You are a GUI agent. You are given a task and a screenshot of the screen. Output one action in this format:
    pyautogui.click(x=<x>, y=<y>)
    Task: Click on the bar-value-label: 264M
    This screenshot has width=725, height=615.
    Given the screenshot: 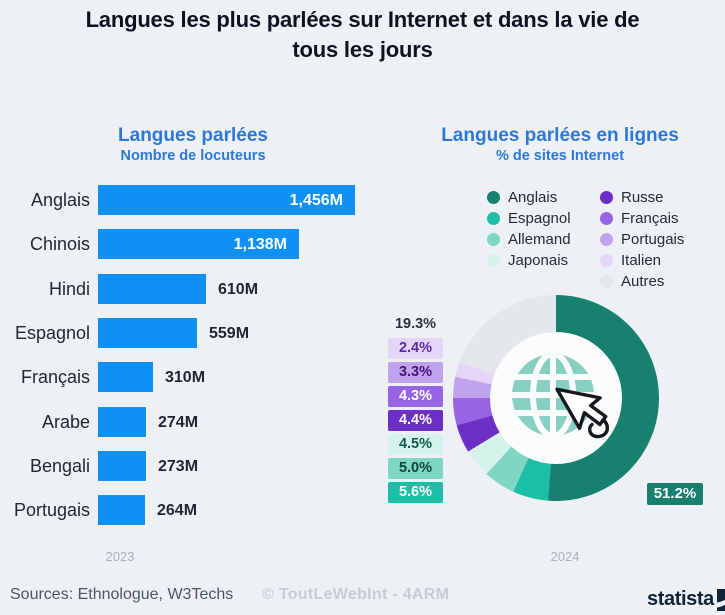 What is the action you would take?
    pyautogui.click(x=177, y=510)
    